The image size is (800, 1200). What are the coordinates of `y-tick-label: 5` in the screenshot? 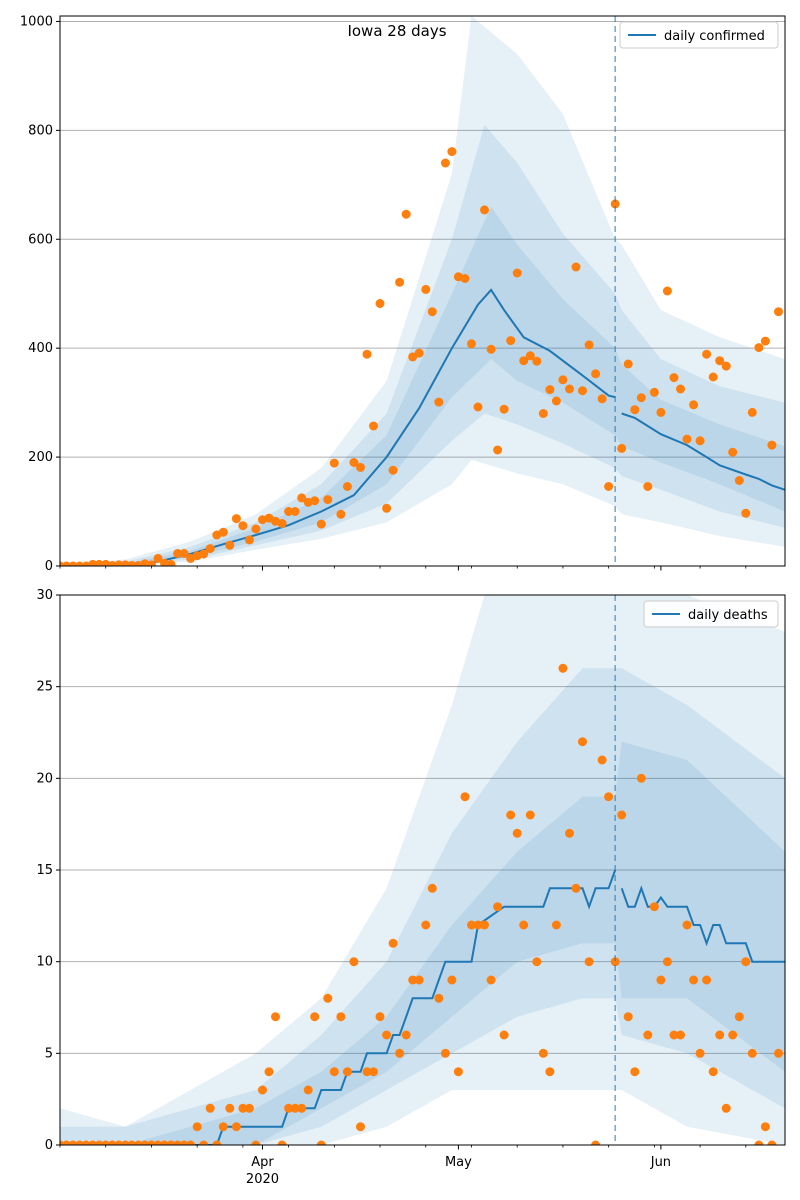 It's located at (49, 1053).